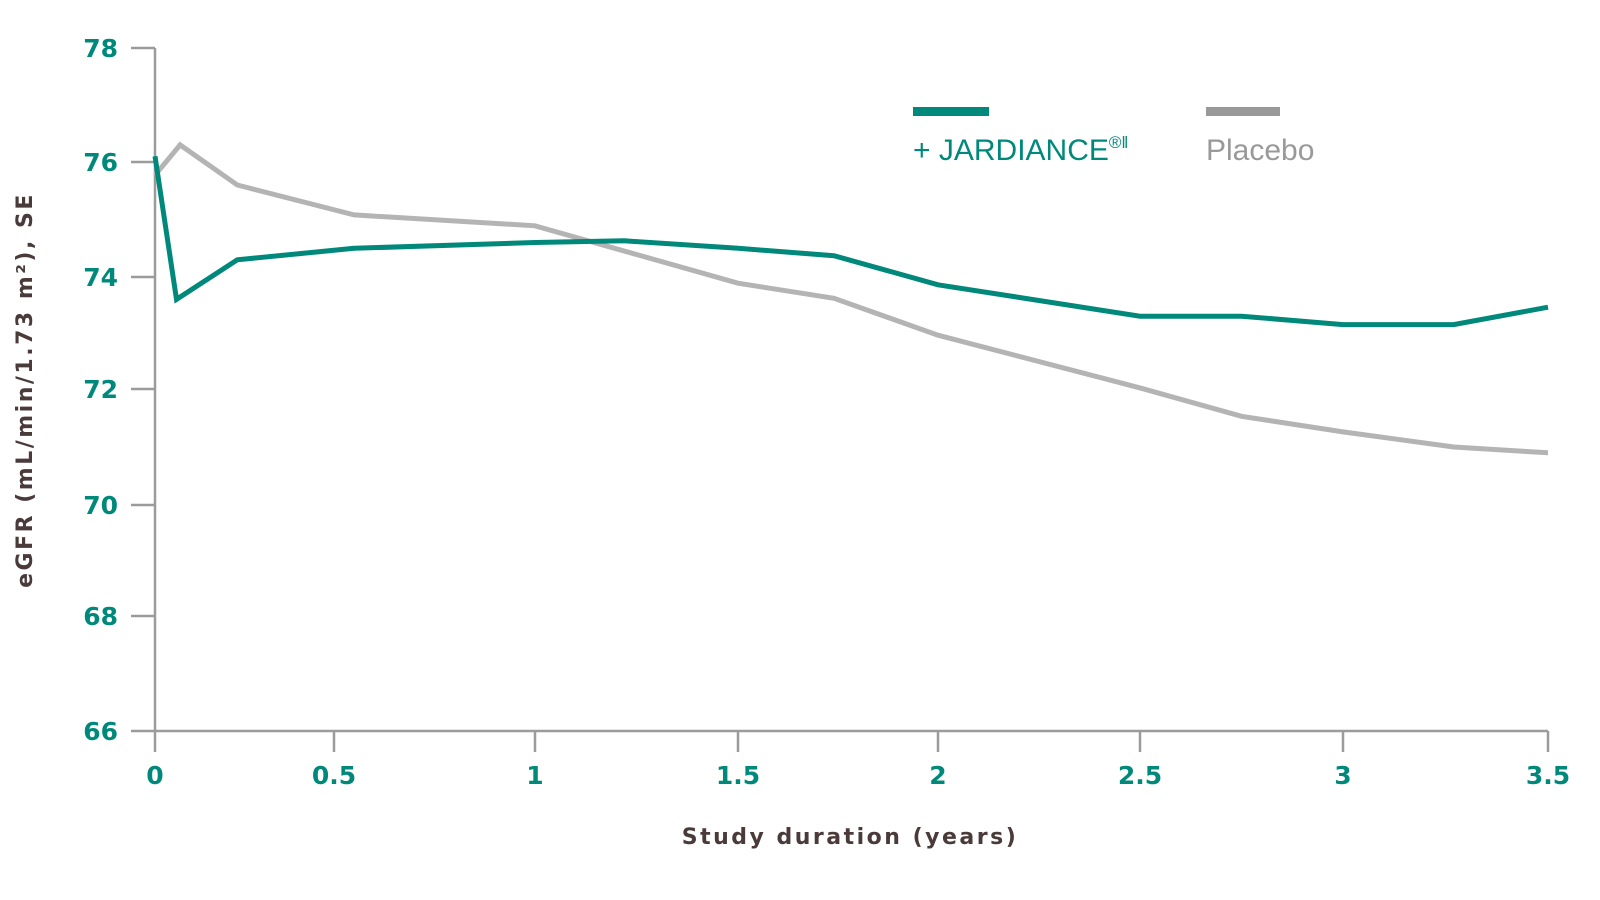 The image size is (1600, 900). What do you see at coordinates (100, 505) in the screenshot?
I see `y-tick-label: 70` at bounding box center [100, 505].